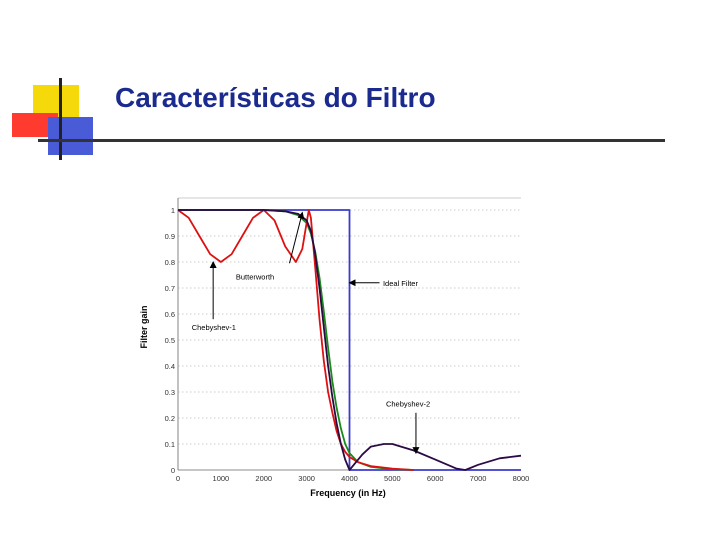 The image size is (720, 540). I want to click on x-tick-label: 1000, so click(221, 478).